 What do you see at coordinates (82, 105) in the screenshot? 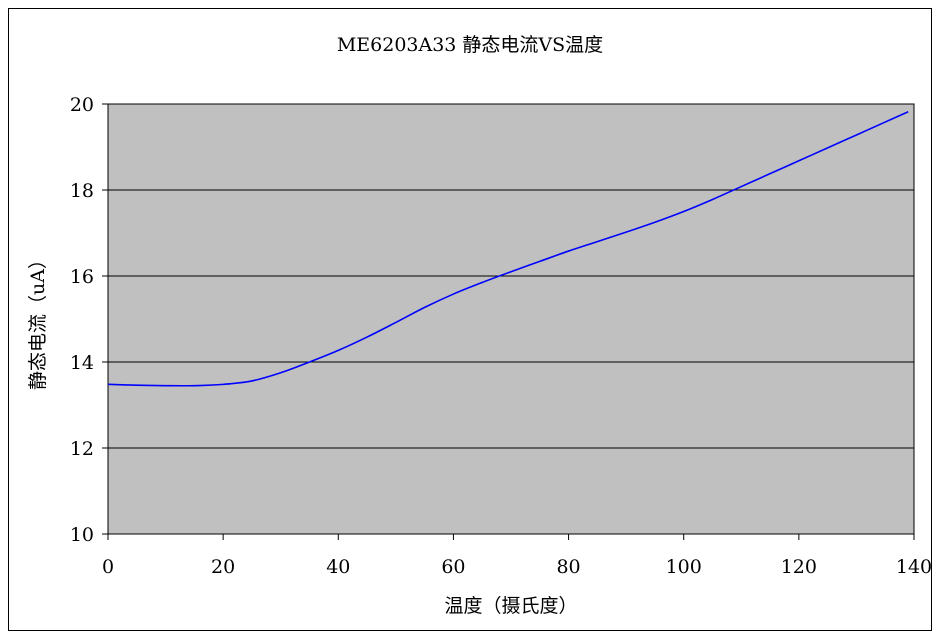
I see `y-tick-label-20: 20` at bounding box center [82, 105].